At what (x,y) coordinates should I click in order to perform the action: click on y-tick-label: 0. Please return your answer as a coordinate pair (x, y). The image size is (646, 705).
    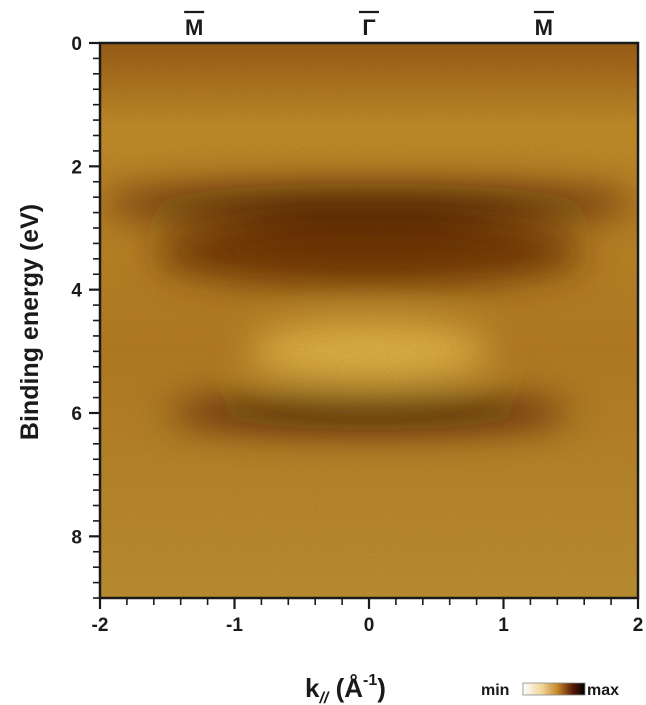
    Looking at the image, I should click on (76, 44).